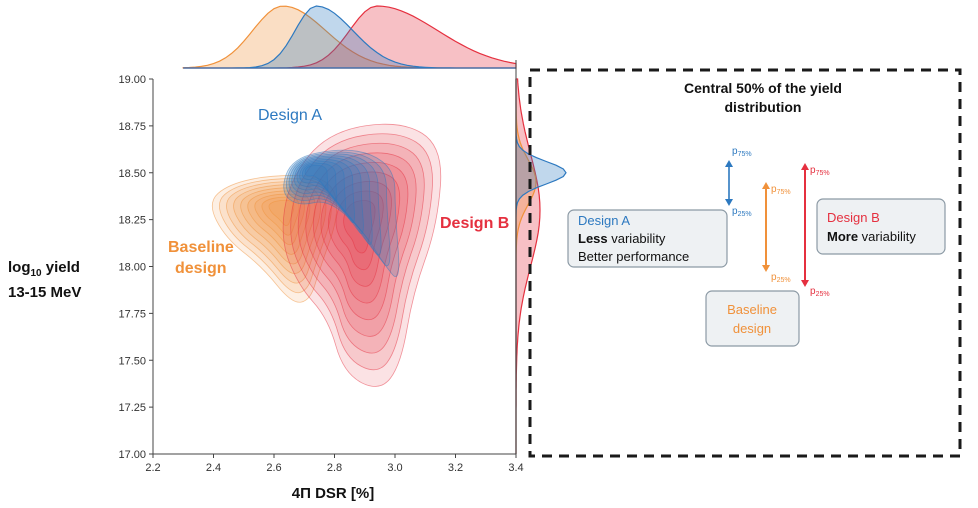  Describe the element at coordinates (766, 268) in the screenshot. I see `arrow-baseline-head-bottom` at that location.